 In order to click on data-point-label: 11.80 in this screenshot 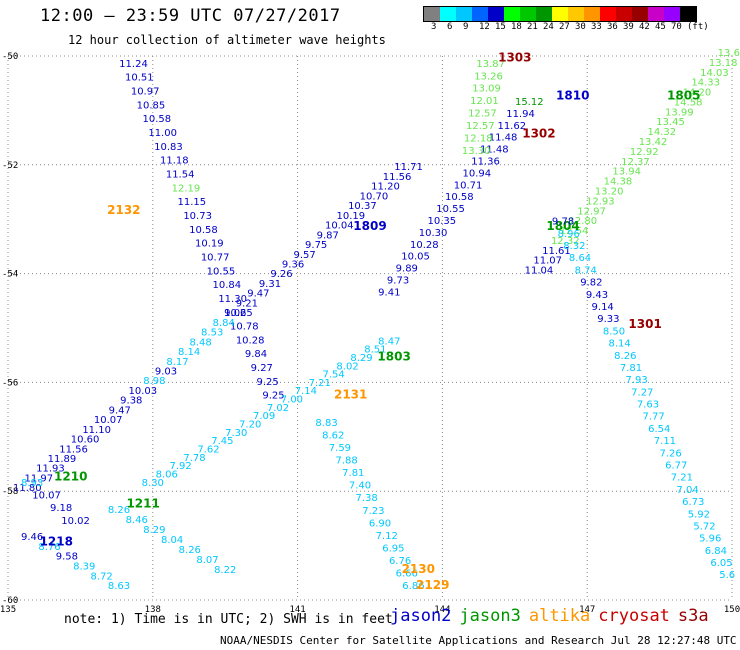, I will do `click(27, 488)`.